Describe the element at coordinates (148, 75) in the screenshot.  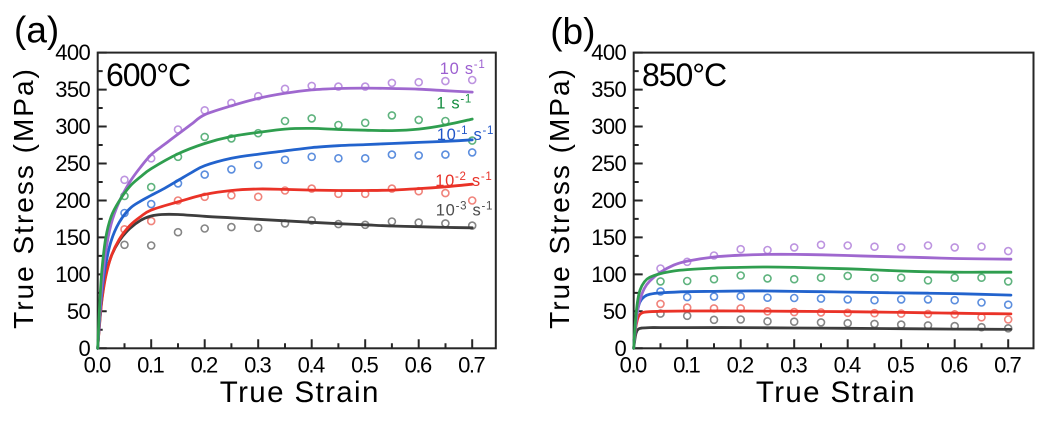
I see `svg-text: 600°C` at that location.